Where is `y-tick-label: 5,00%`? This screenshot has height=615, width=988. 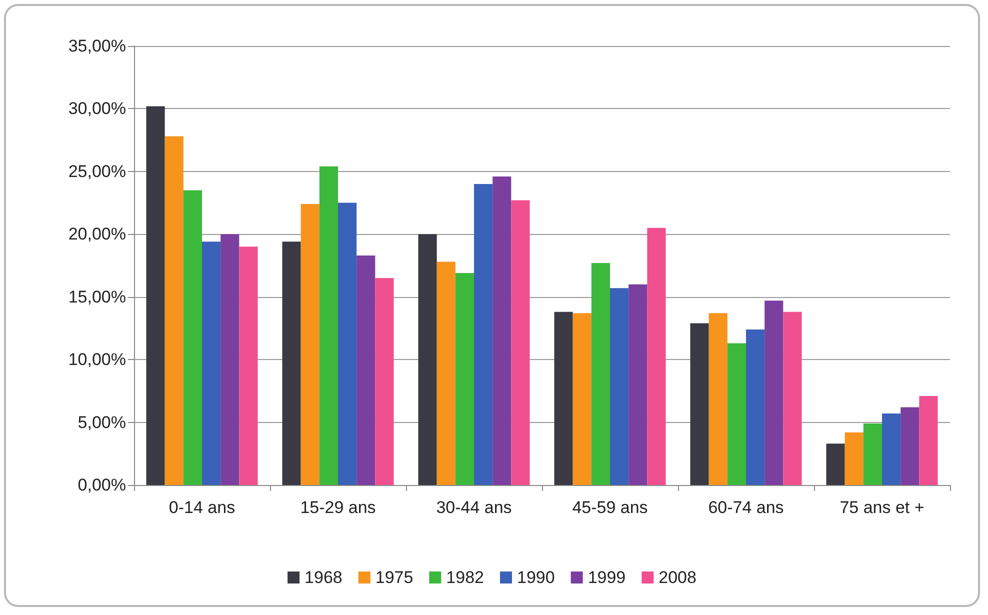
y-tick-label: 5,00% is located at coordinates (102, 422).